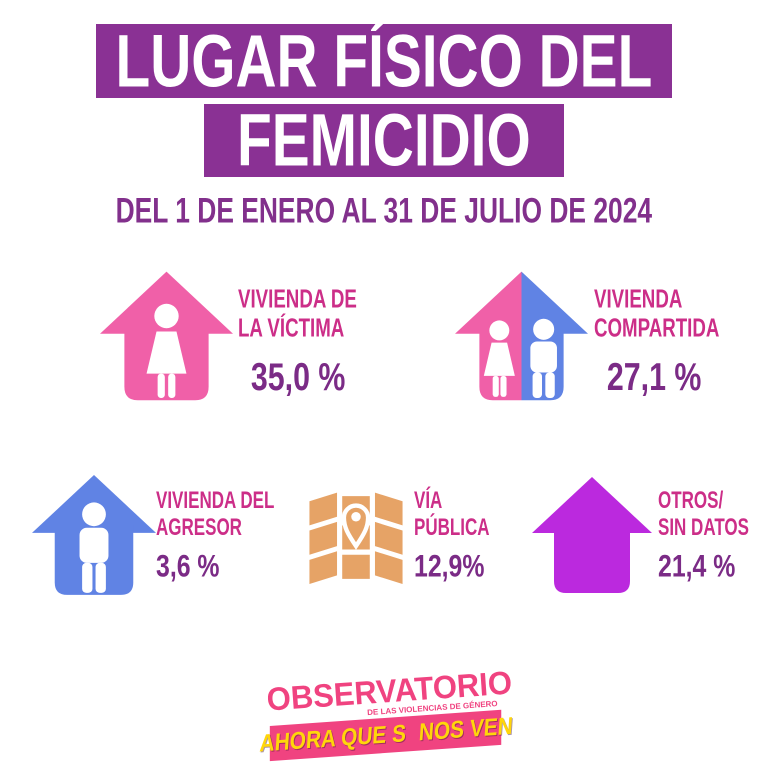  Describe the element at coordinates (654, 376) in the screenshot. I see `stat-value: 27,1 %` at that location.